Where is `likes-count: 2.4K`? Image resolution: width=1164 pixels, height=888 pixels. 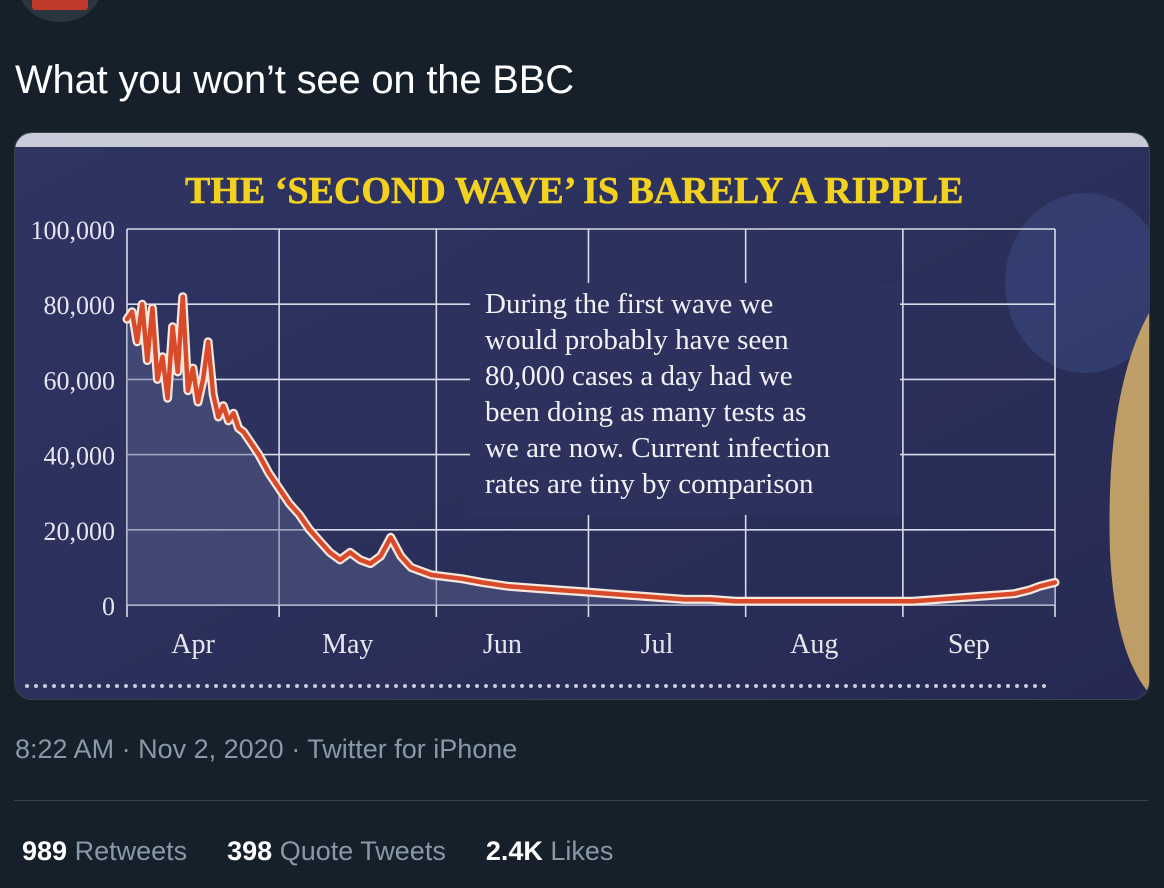
likes-count: 2.4K is located at coordinates (514, 851).